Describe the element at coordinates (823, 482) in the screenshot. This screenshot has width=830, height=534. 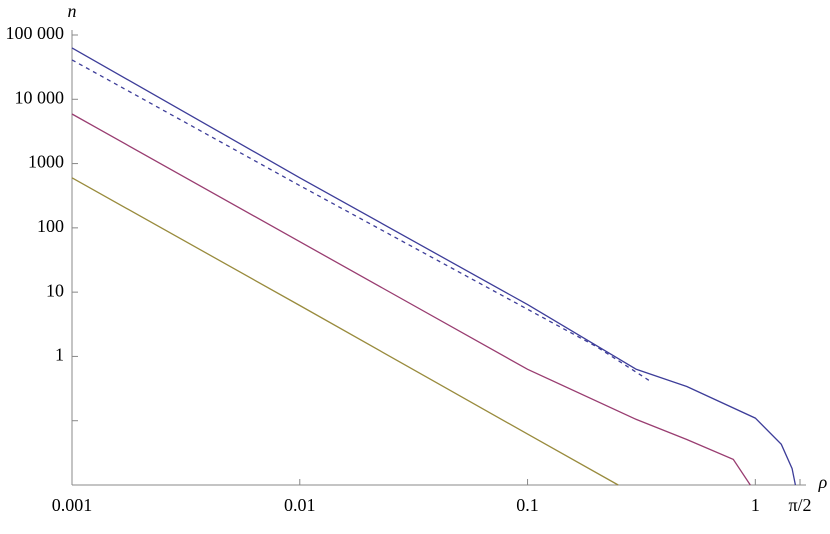
I see `x-axis-label: ρ` at that location.